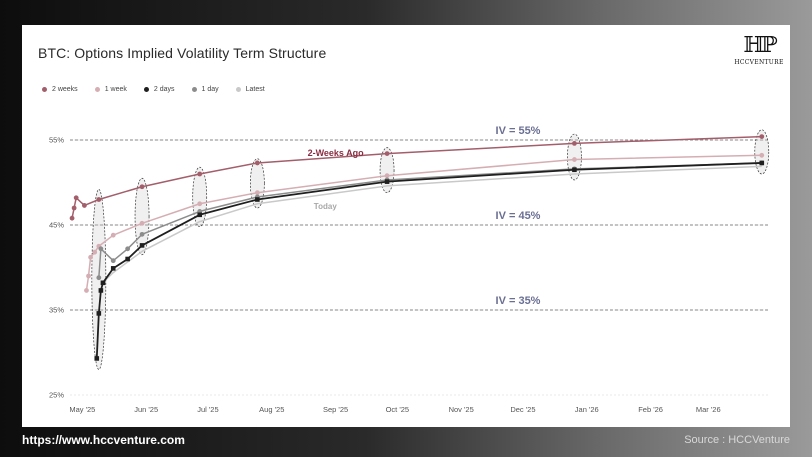 This screenshot has height=457, width=812. What do you see at coordinates (56, 310) in the screenshot?
I see `y-tick-label: 35%` at bounding box center [56, 310].